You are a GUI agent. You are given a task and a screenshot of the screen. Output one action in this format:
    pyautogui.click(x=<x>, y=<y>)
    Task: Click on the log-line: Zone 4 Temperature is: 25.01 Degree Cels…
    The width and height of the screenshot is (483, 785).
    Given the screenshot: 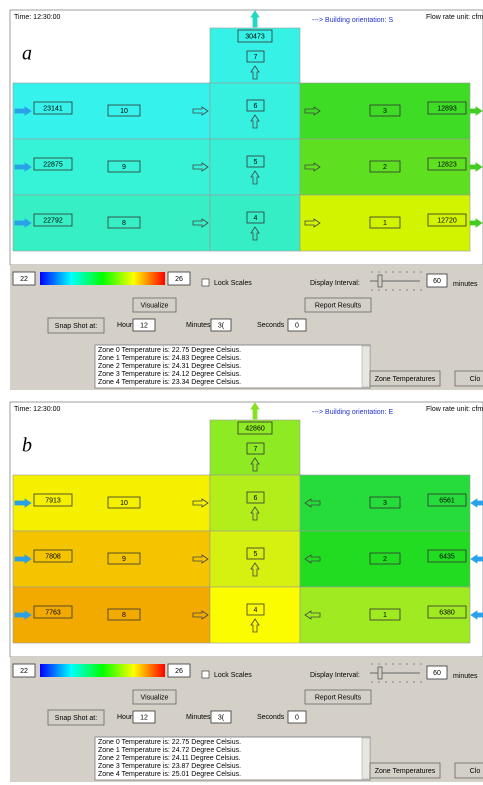 What is the action you would take?
    pyautogui.click(x=169, y=774)
    